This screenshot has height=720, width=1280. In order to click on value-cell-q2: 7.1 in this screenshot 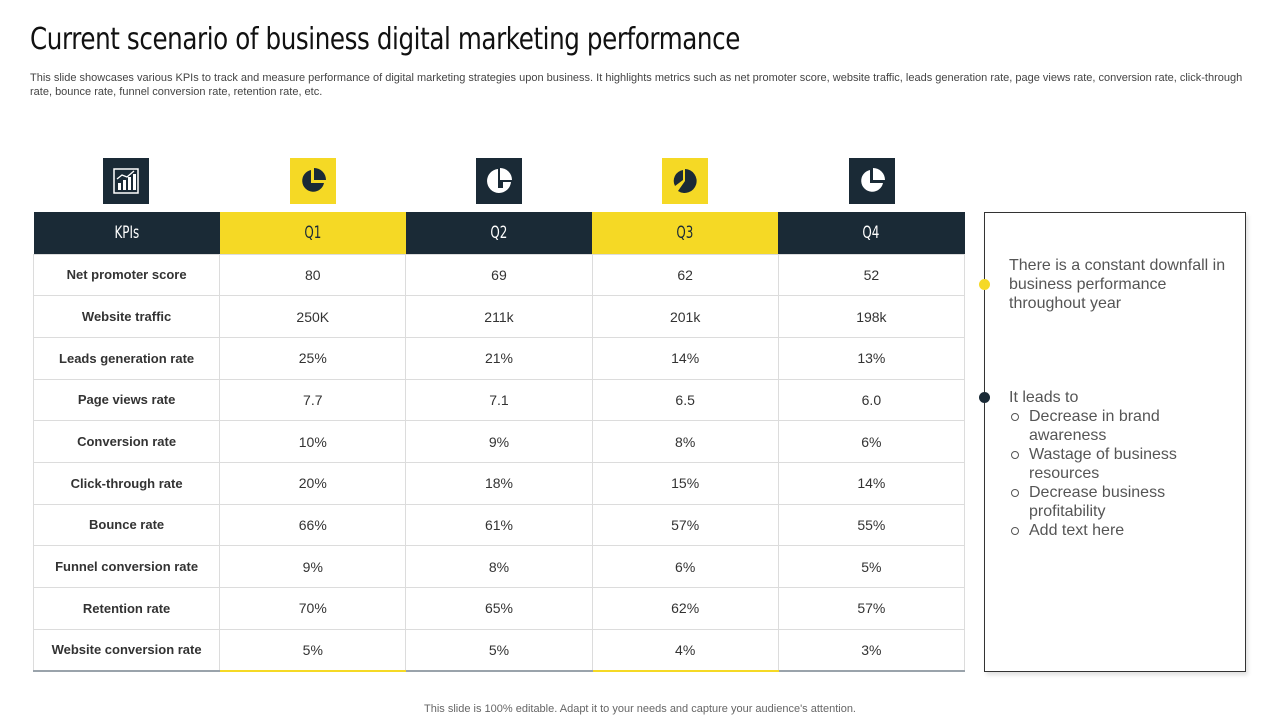, I will do `click(499, 400)`.